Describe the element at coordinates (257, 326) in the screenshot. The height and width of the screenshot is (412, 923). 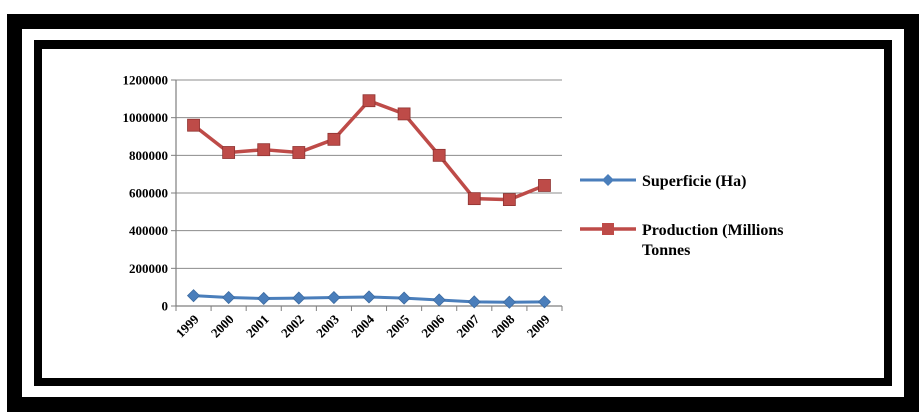
I see `x-tick-label: 2001` at that location.